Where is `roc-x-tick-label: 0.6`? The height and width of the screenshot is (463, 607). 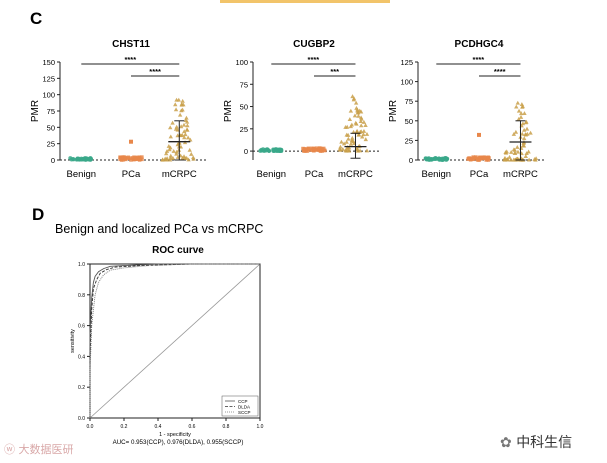 roc-x-tick-label: 0.6 is located at coordinates (192, 427).